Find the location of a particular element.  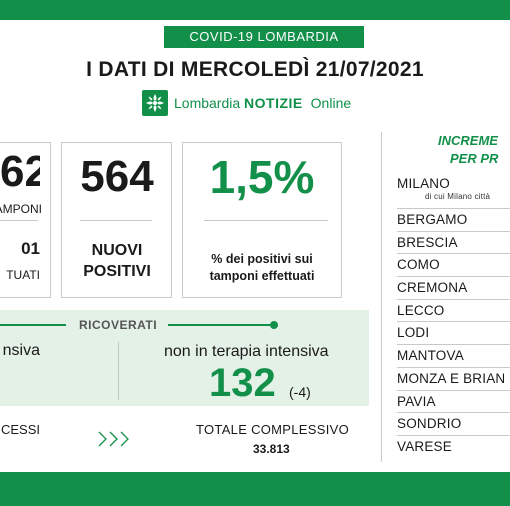

non-terapia-intensiva-delta: (-4) is located at coordinates (300, 392).